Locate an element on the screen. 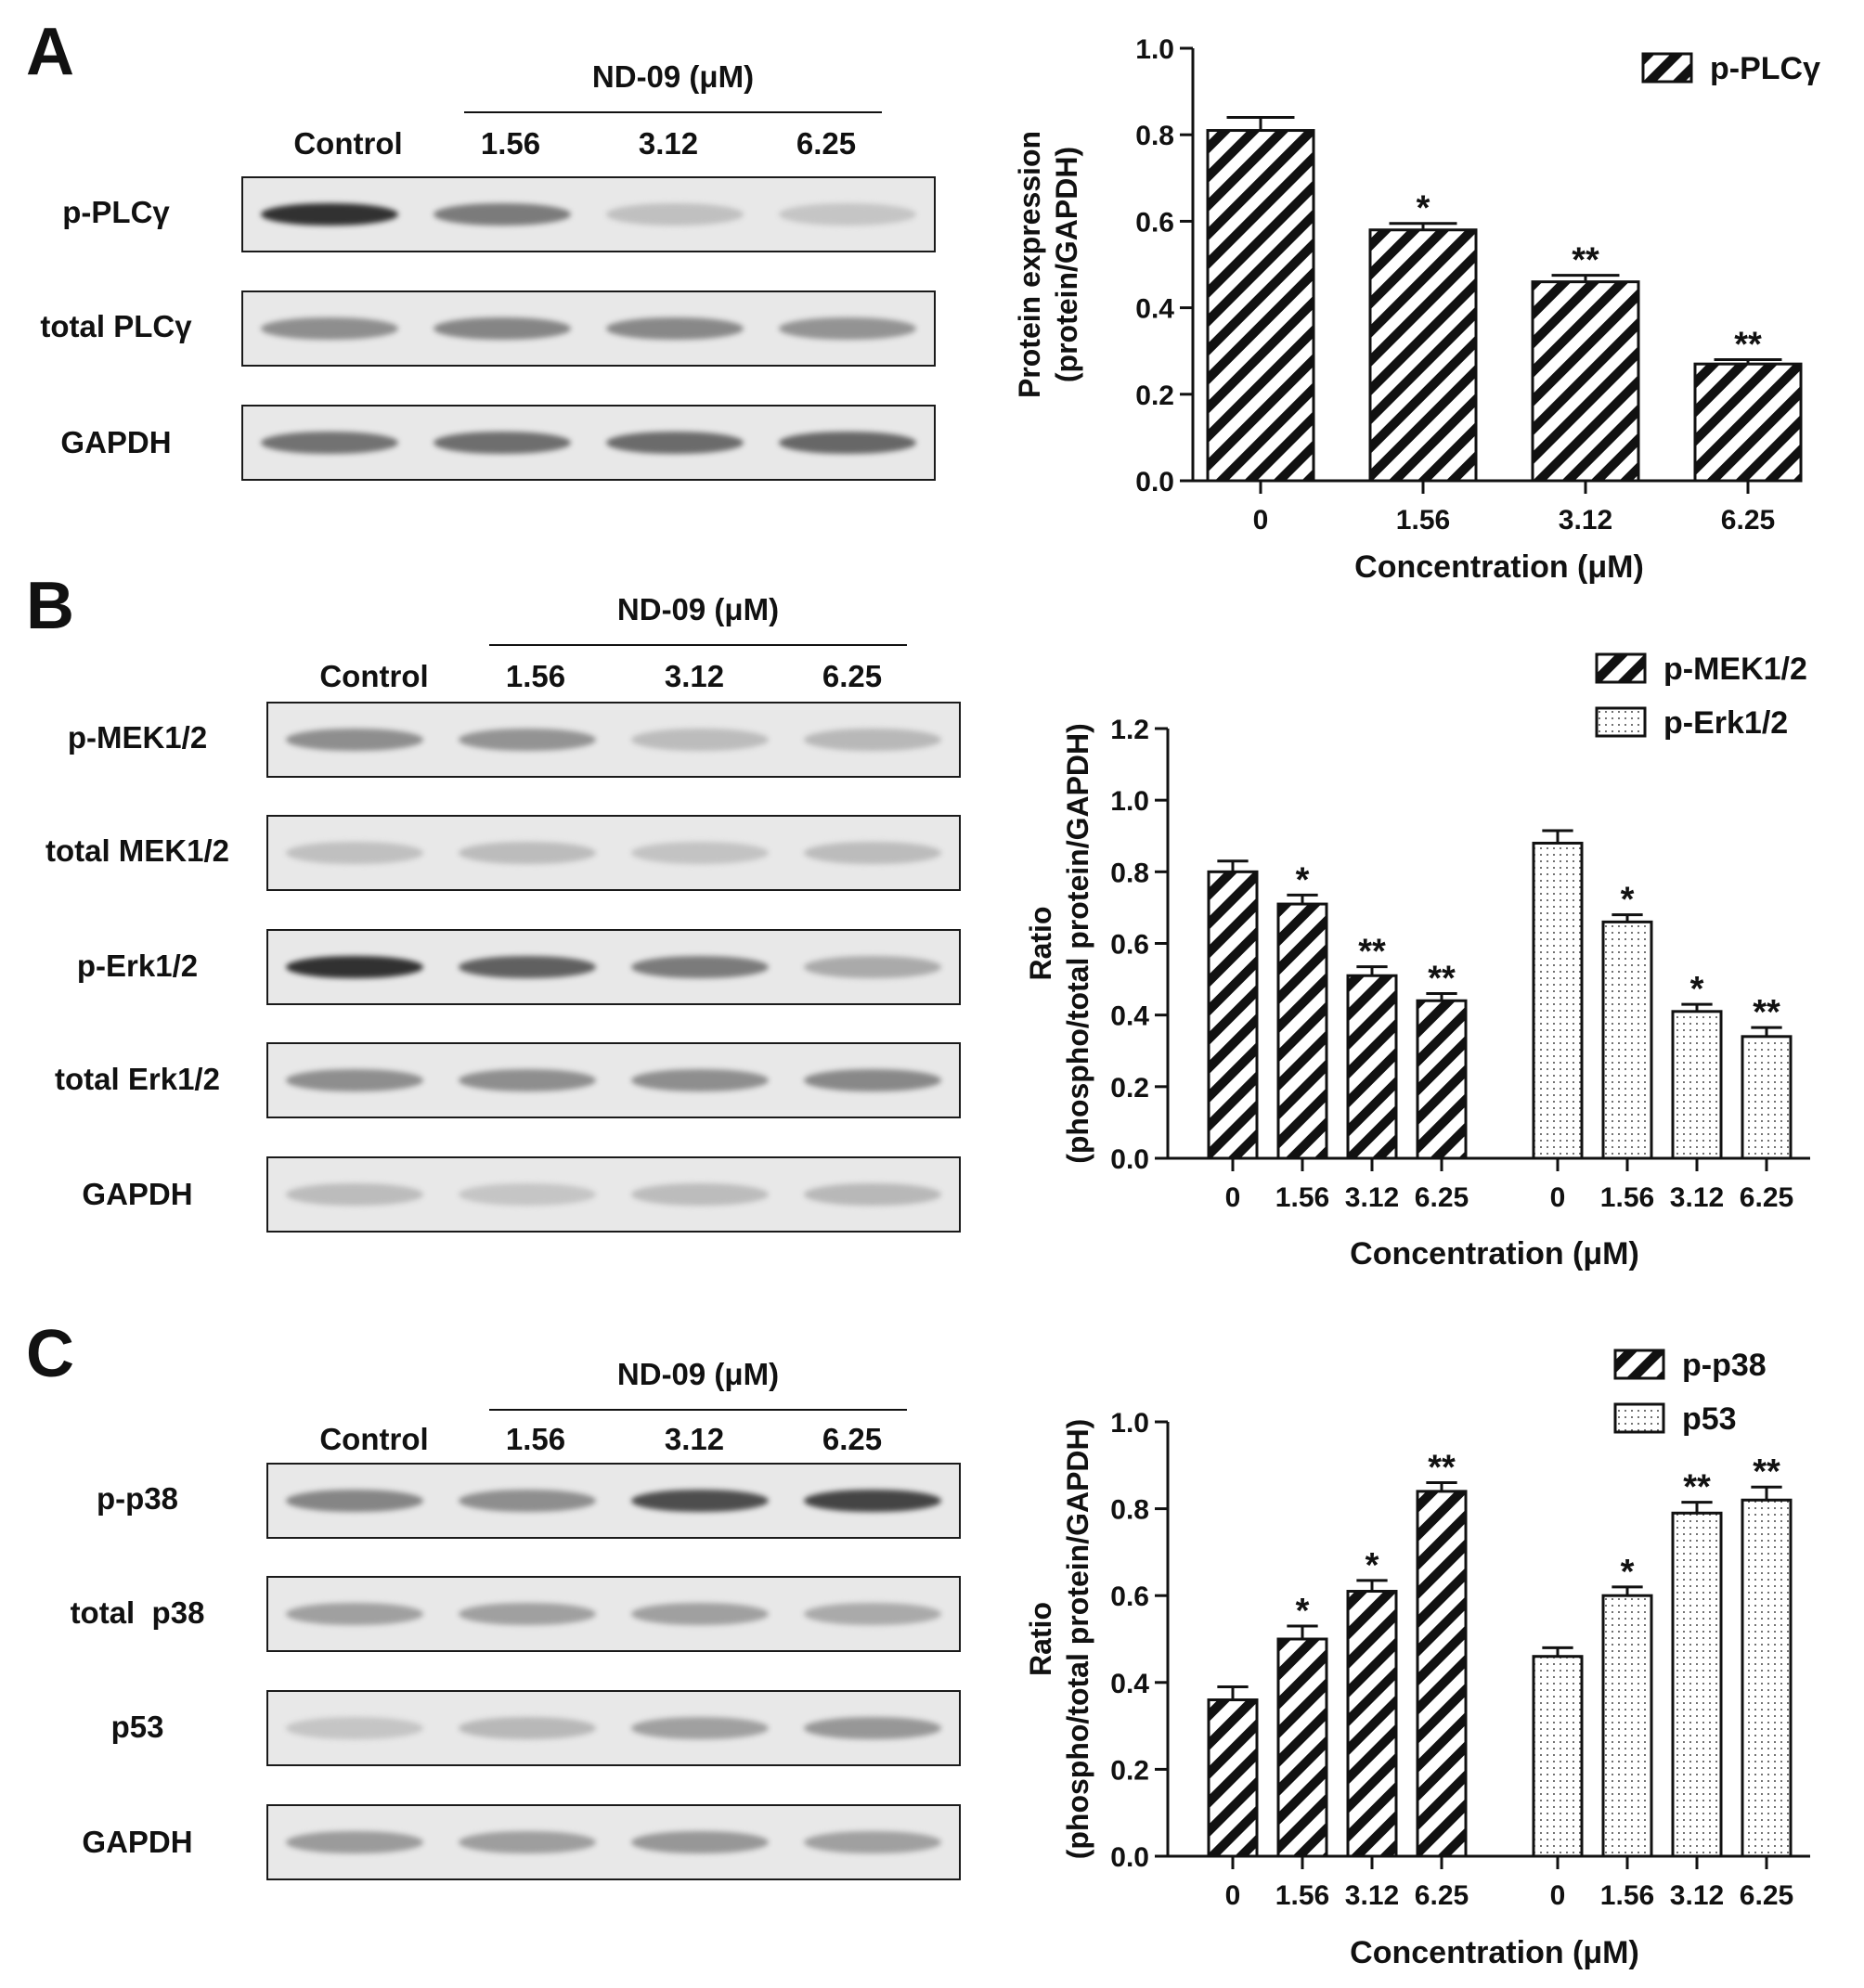 The image size is (1864, 1988). y-axis-label: (phospho/total protein/GAPDH) is located at coordinates (1077, 1639).